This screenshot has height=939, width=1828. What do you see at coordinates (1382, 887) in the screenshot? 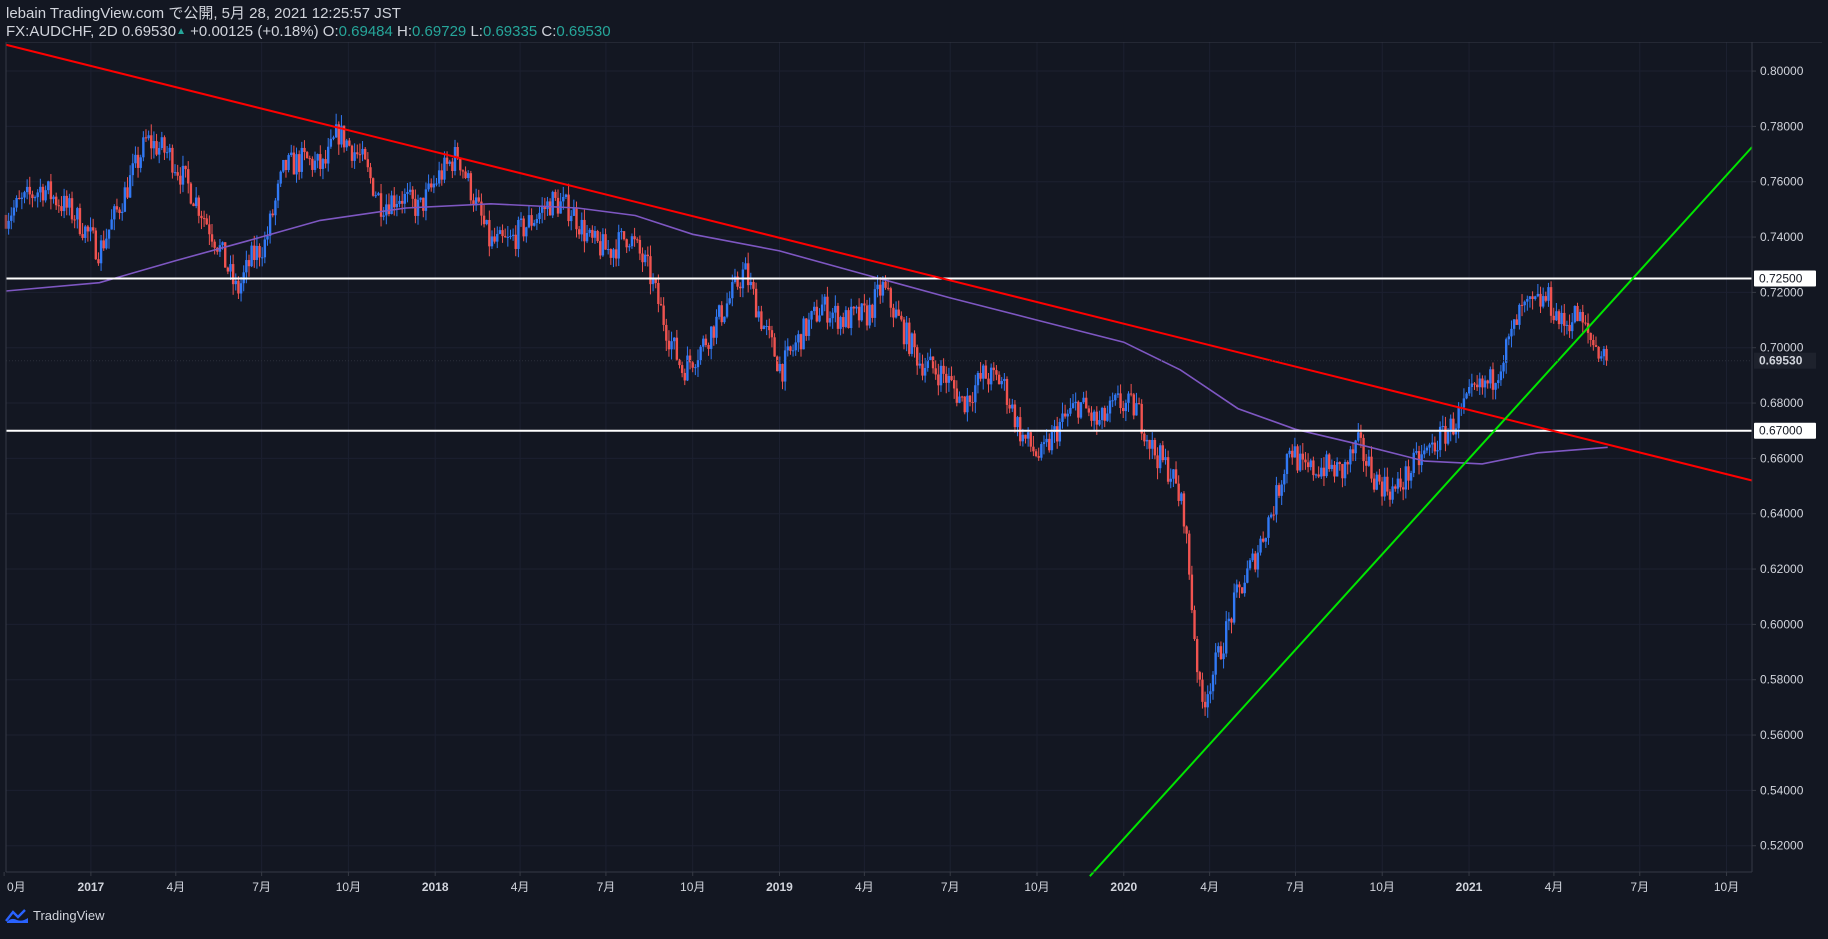
I see `x-tick-label: 10月` at bounding box center [1382, 887].